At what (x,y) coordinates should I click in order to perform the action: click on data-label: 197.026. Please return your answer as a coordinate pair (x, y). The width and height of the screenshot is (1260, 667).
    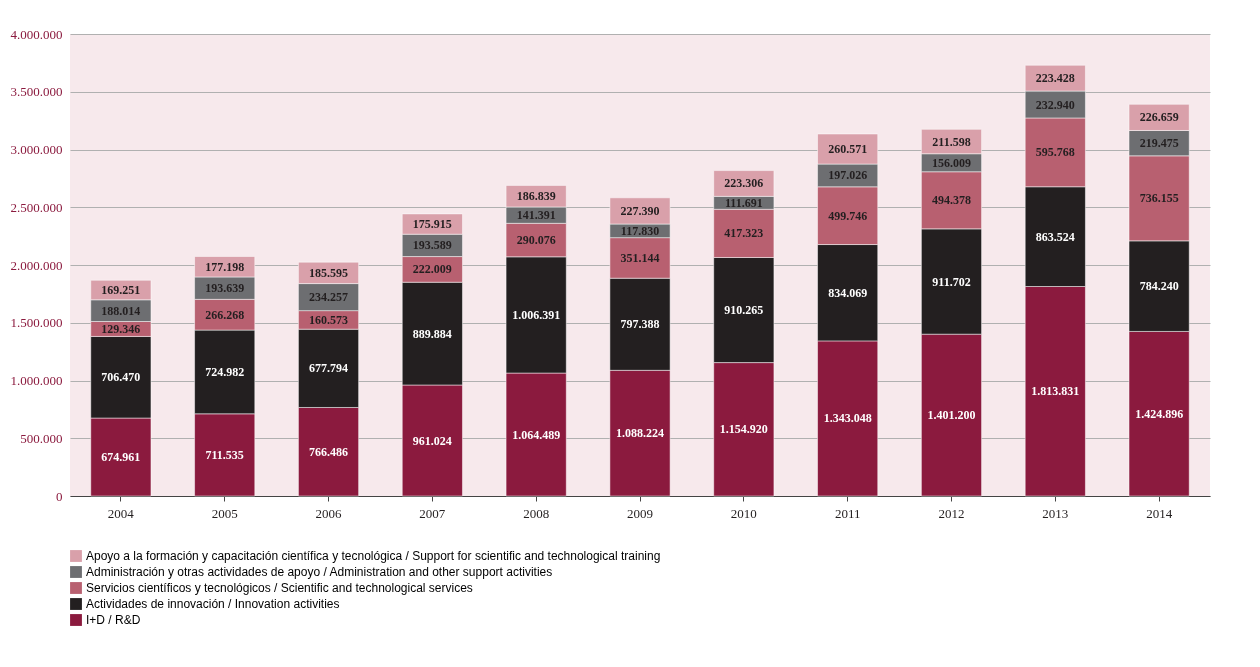
    Looking at the image, I should click on (848, 175).